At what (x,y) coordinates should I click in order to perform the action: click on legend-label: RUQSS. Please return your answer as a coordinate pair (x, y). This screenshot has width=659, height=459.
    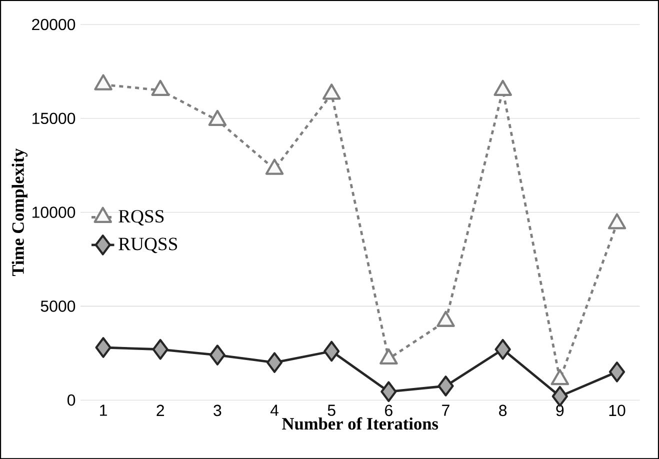
    Looking at the image, I should click on (148, 245).